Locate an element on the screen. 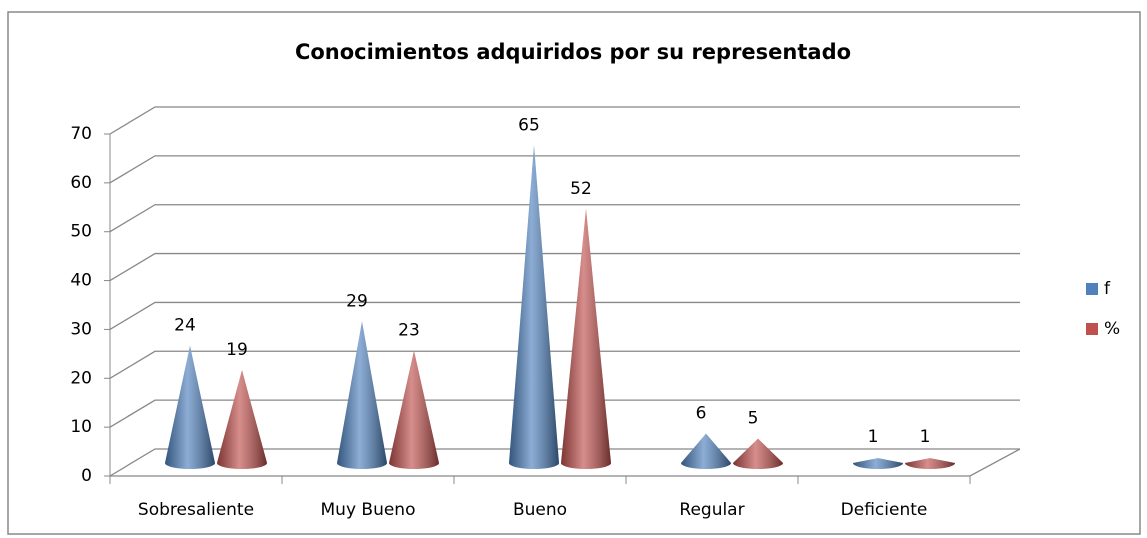  x-tick-label: Sobresaliente is located at coordinates (196, 510).